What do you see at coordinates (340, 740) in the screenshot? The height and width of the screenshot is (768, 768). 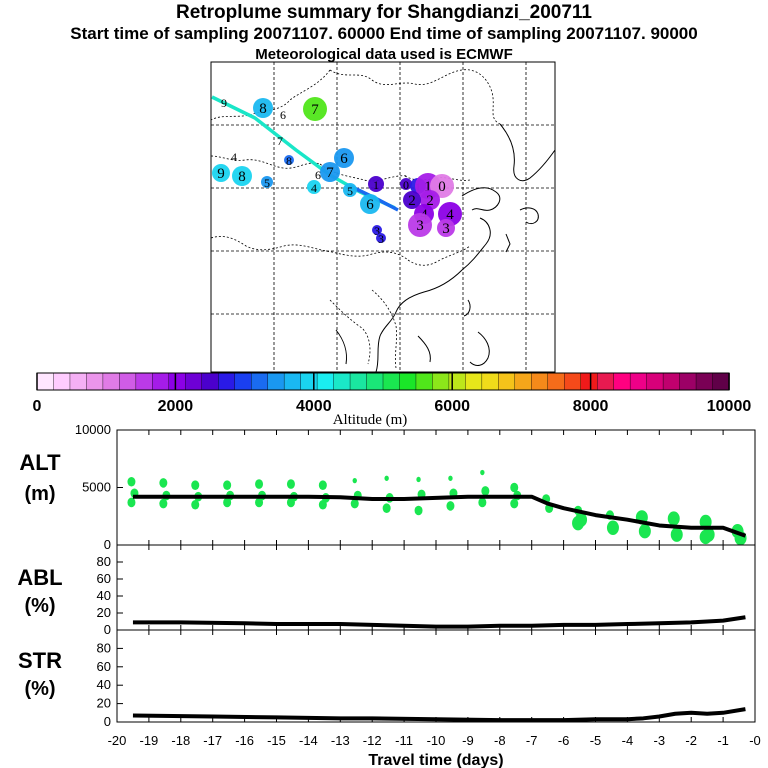 I see `x-tick-label: -13` at bounding box center [340, 740].